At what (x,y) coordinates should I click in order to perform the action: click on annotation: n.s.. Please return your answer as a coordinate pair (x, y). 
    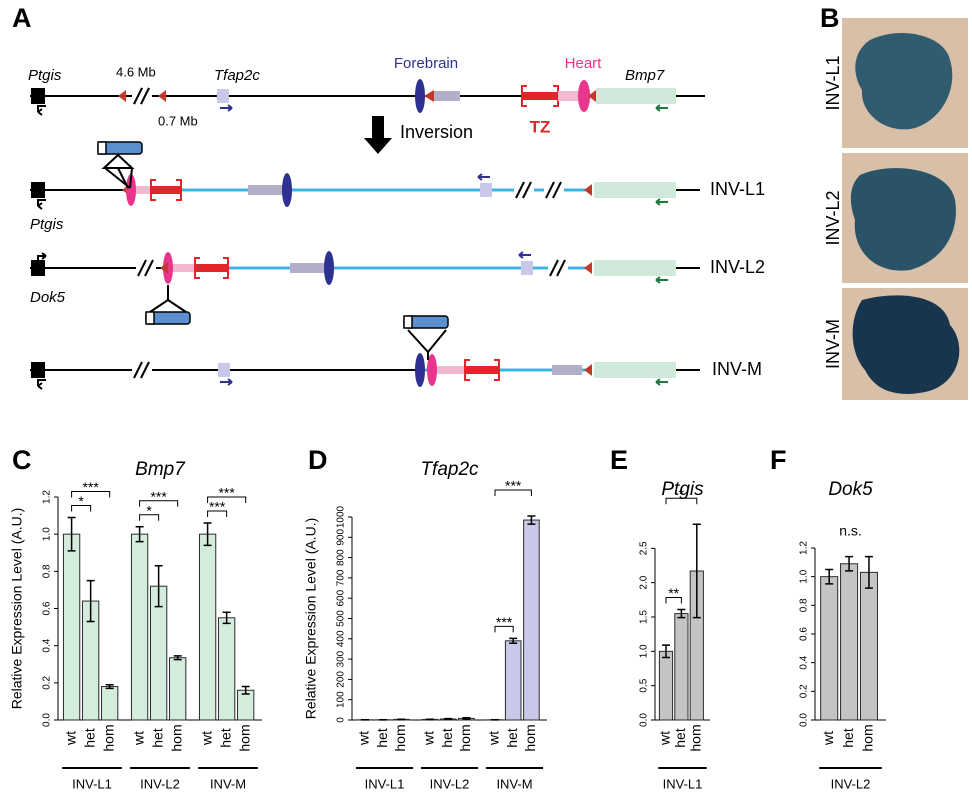
    Looking at the image, I should click on (850, 531).